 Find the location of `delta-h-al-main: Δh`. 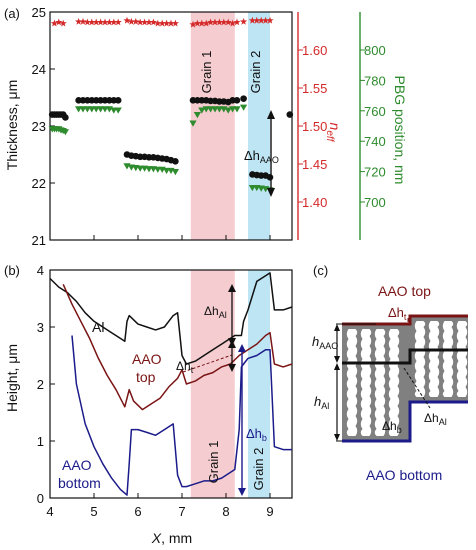

delta-h-al-main: Δh is located at coordinates (211, 311).